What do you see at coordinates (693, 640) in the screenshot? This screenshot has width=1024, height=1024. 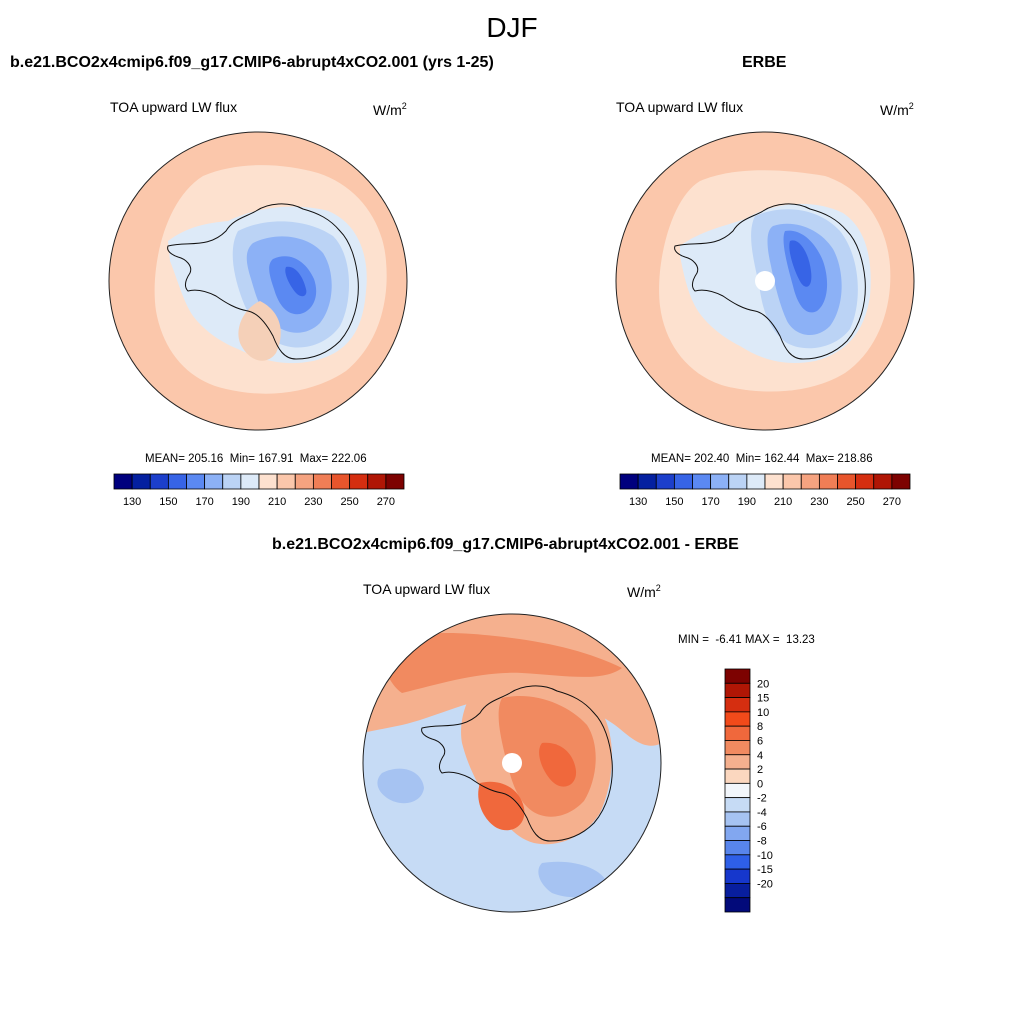 I see `min-label: MIN =` at bounding box center [693, 640].